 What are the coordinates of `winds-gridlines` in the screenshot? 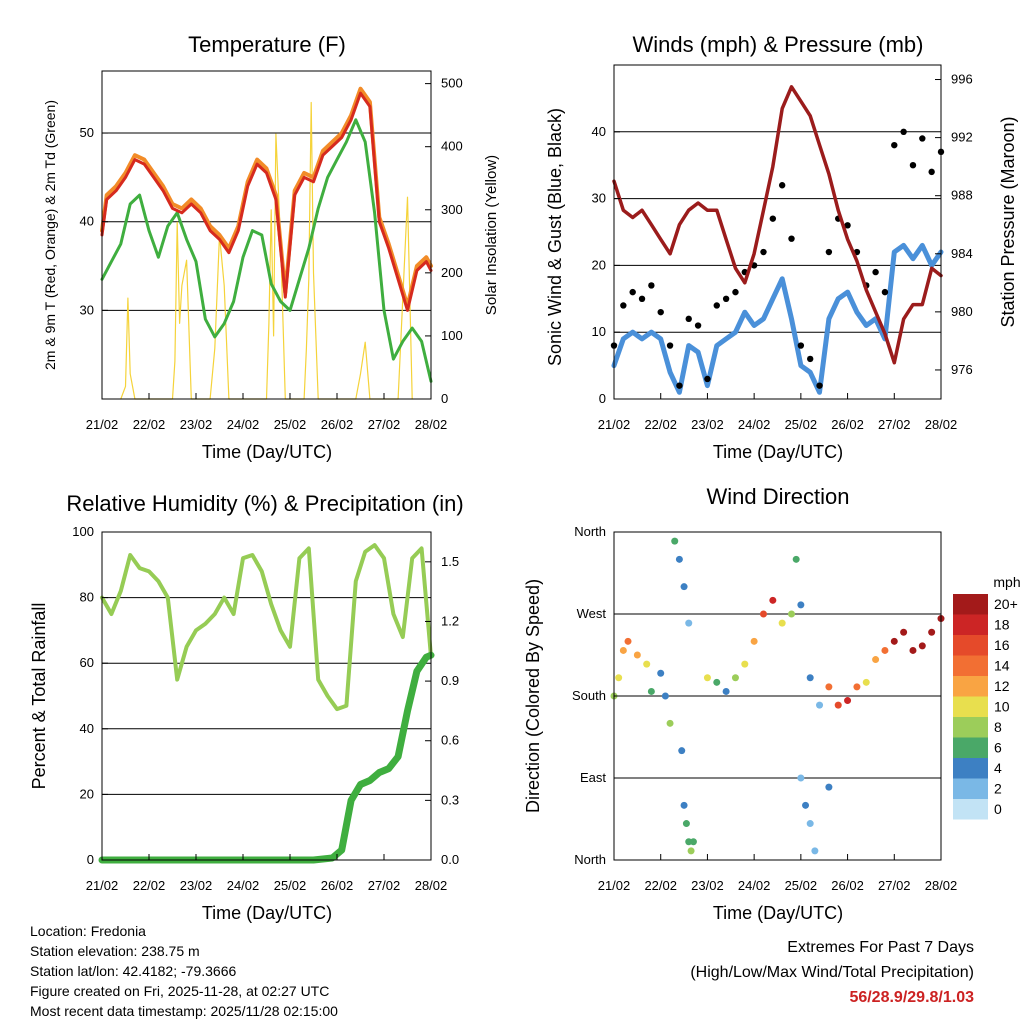 It's located at (777, 232).